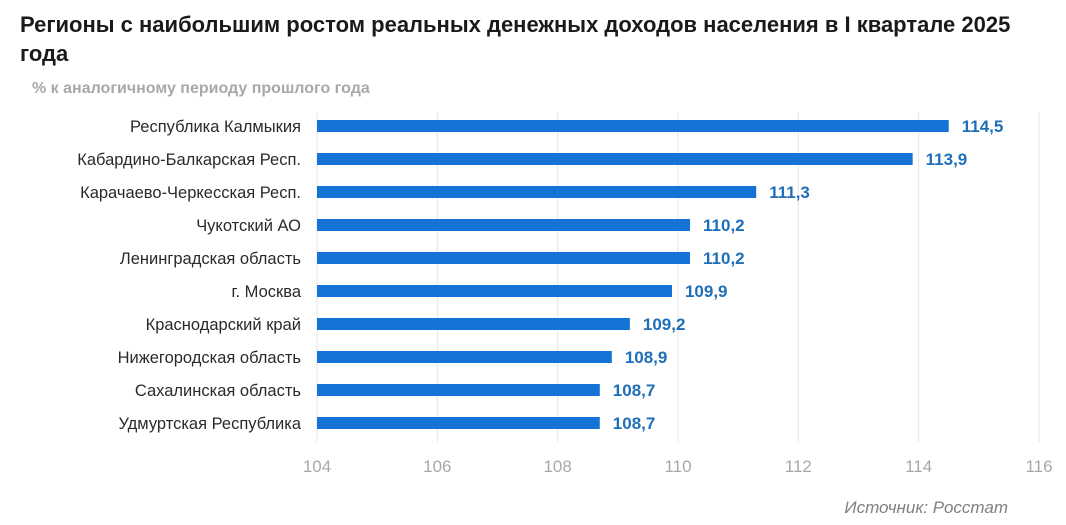 Image resolution: width=1066 pixels, height=525 pixels. Describe the element at coordinates (201, 88) in the screenshot. I see `chart-subtitle: % к аналогичному периоду прошлого года` at that location.